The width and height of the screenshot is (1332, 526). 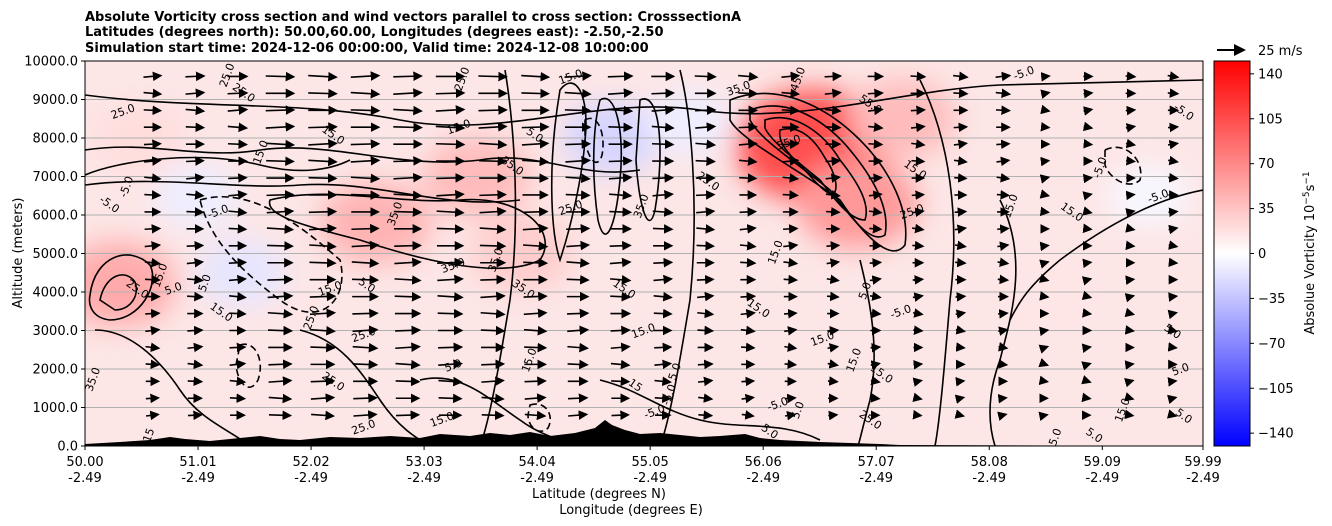 I want to click on x-axis-label-latitude: Latitude (degrees N), so click(x=599, y=494).